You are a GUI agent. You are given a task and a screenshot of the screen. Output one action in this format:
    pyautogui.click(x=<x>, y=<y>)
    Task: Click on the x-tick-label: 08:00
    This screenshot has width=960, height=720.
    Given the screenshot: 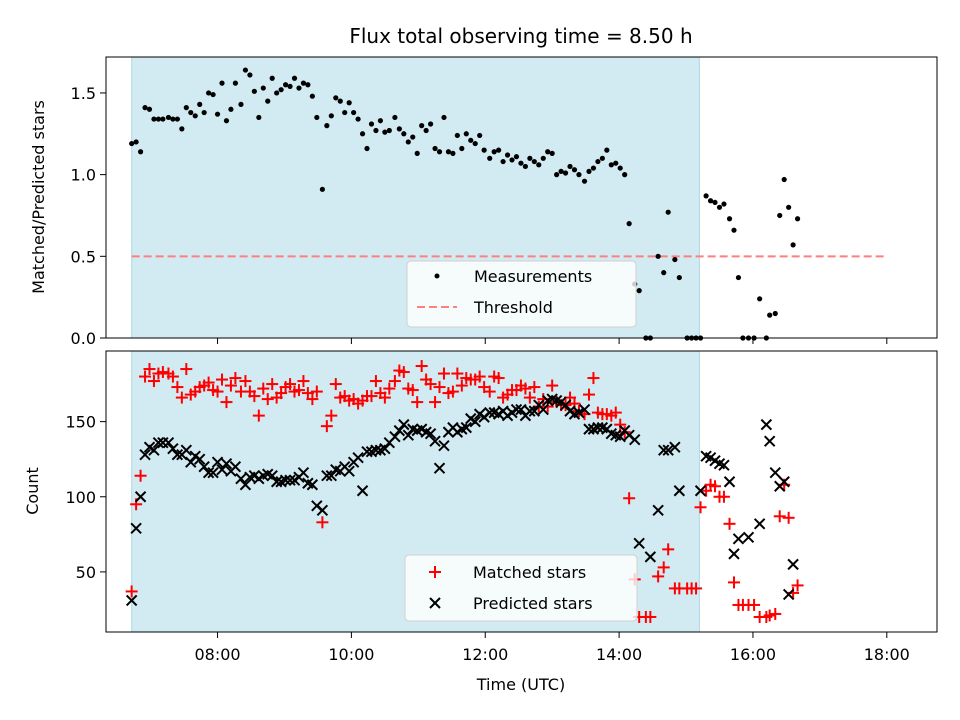 What is the action you would take?
    pyautogui.click(x=217, y=654)
    